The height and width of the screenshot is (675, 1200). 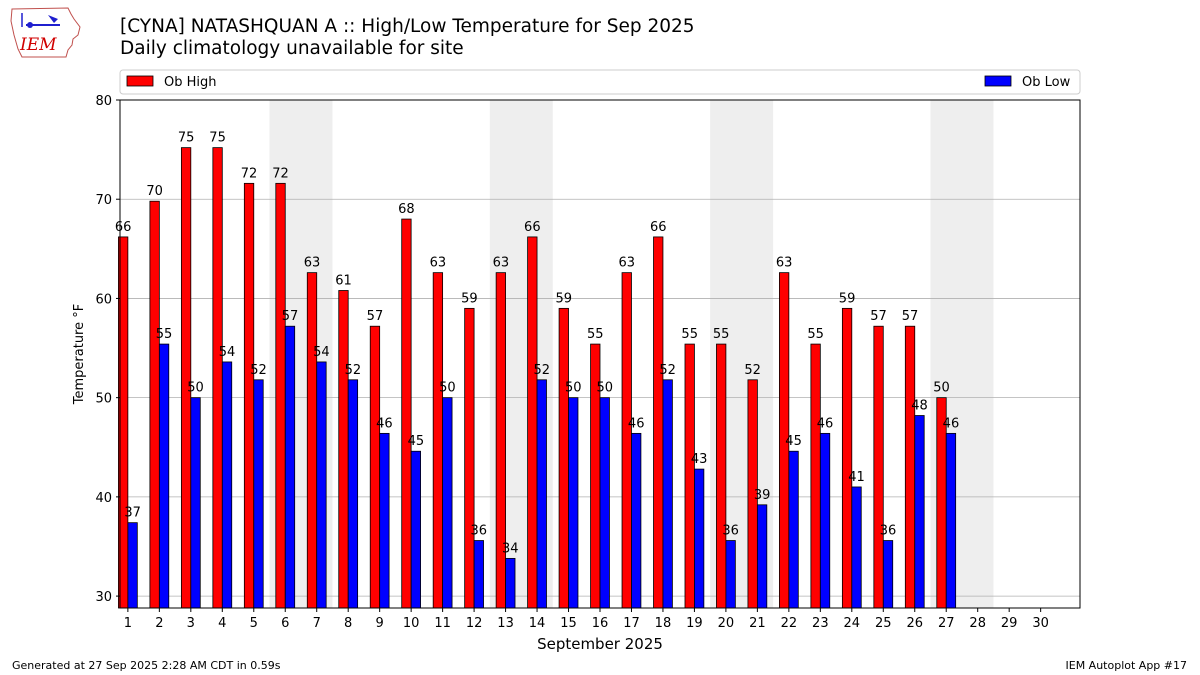 What do you see at coordinates (348, 623) in the screenshot?
I see `x-tick-label-8: 8` at bounding box center [348, 623].